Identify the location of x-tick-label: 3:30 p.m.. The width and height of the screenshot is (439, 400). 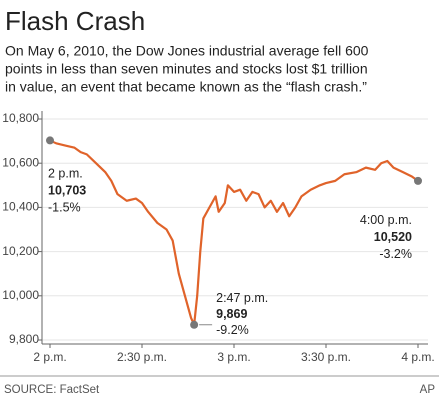
(326, 357).